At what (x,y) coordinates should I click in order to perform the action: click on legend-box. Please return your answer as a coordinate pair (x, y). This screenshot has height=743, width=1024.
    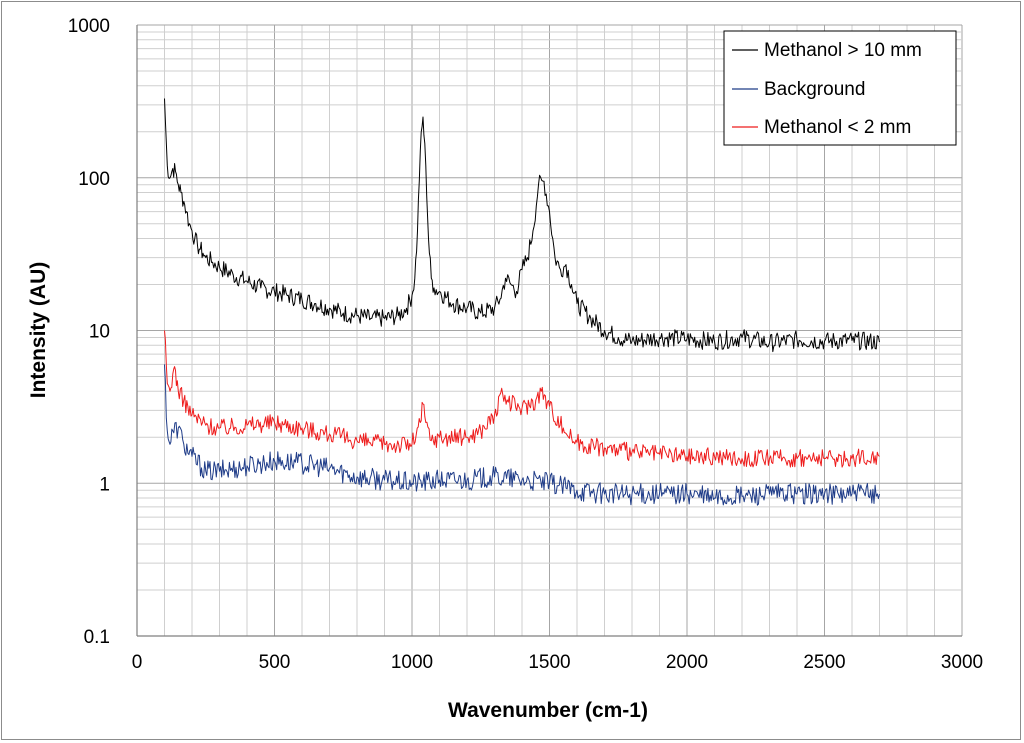
    Looking at the image, I should click on (840, 88).